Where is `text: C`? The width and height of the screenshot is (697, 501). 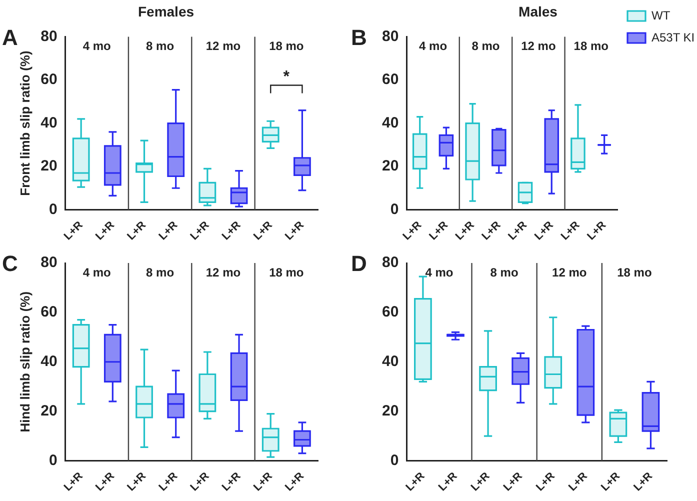
text: C is located at coordinates (10, 263).